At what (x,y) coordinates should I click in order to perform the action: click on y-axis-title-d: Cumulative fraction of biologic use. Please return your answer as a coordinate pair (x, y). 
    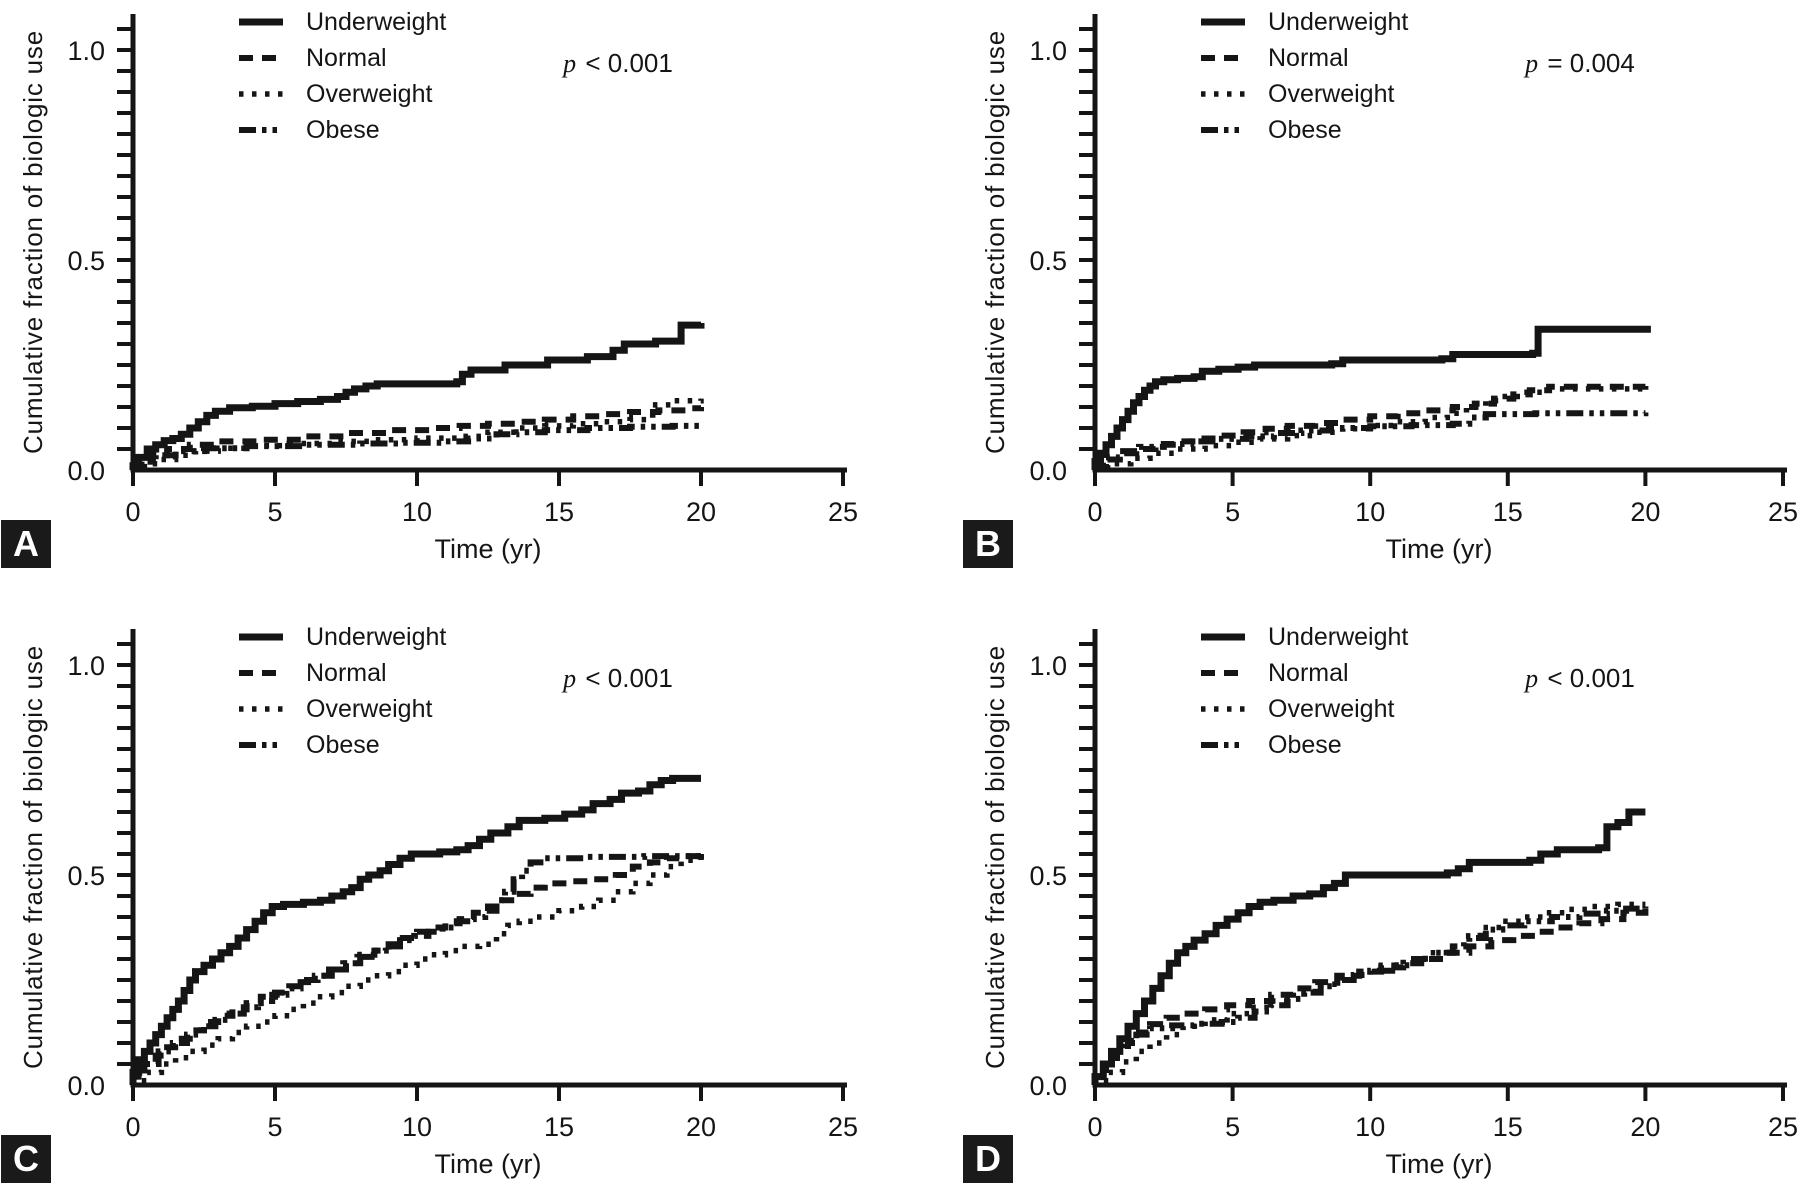
    Looking at the image, I should click on (995, 857).